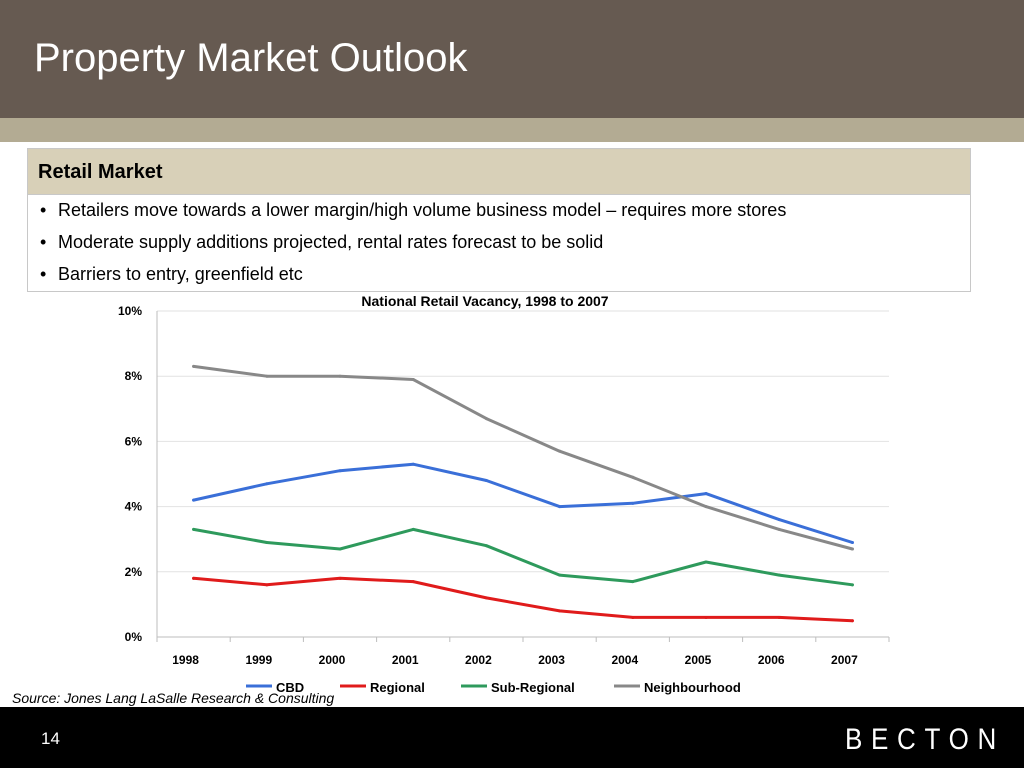 The image size is (1024, 768). I want to click on x-tick-label: 2003, so click(551, 660).